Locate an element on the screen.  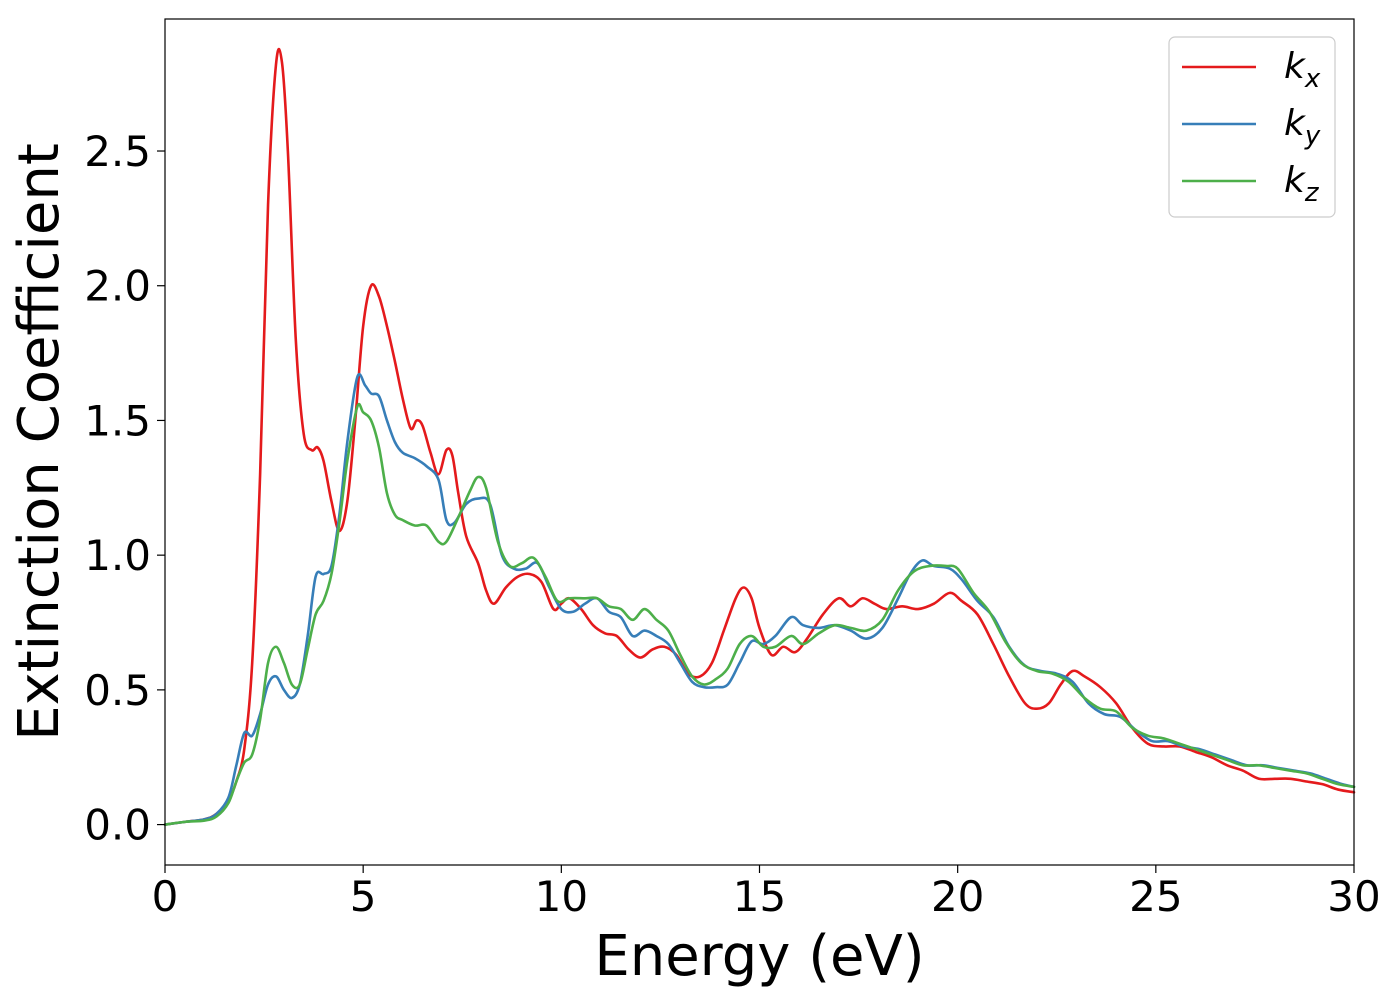
y-tick-label: 0.5 is located at coordinates (117, 690).